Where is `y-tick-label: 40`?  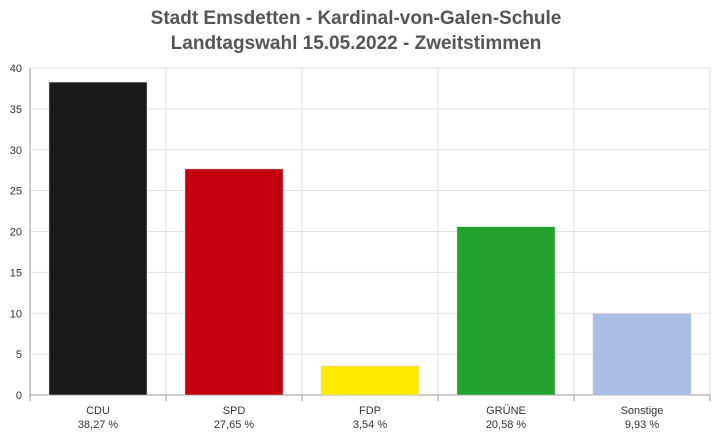 y-tick-label: 40 is located at coordinates (16, 69).